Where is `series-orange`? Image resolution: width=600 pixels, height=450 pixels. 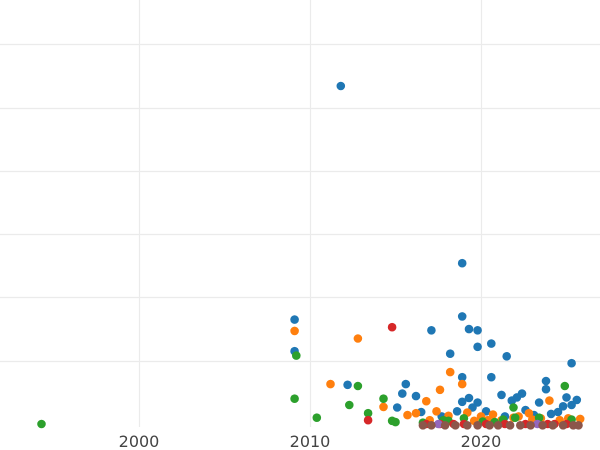 series-orange is located at coordinates (437, 376).